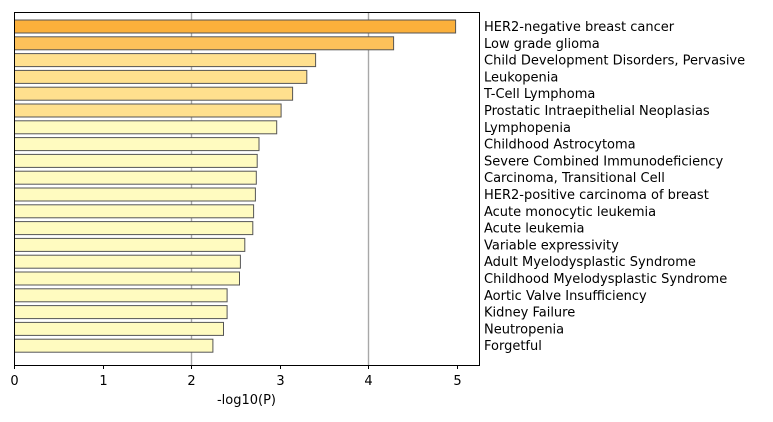  What do you see at coordinates (457, 381) in the screenshot?
I see `x-tick-label: 5` at bounding box center [457, 381].